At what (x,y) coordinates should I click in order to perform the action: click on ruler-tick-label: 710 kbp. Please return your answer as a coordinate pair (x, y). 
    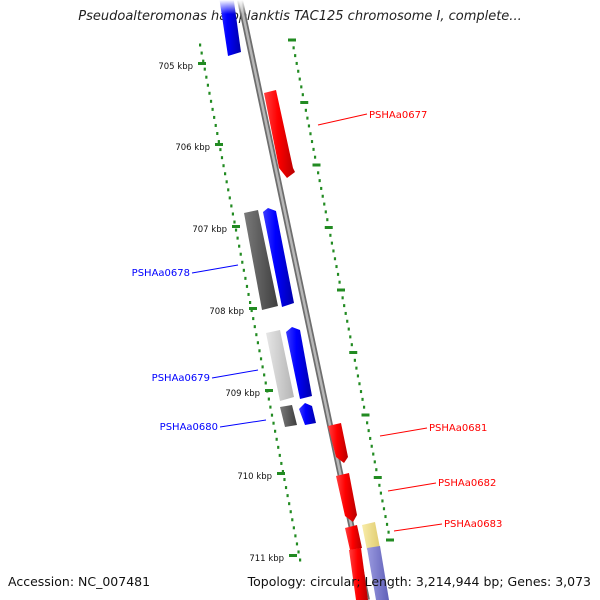
    Looking at the image, I should click on (254, 477).